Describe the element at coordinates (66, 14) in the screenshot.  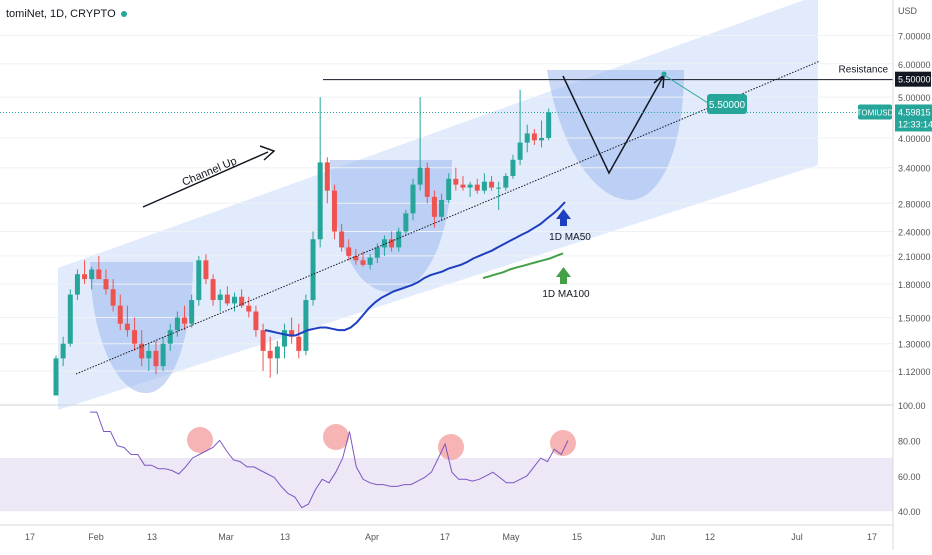
I see `chart-header: tomiNet, 1D, CRYPTO` at that location.